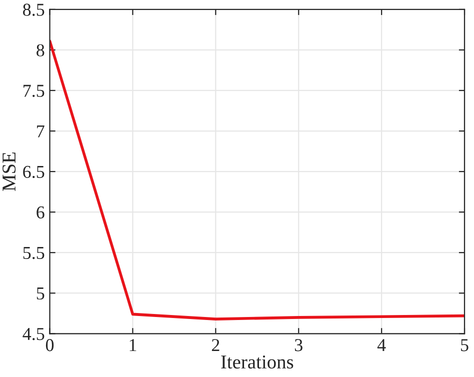 The width and height of the screenshot is (474, 377). Describe the element at coordinates (40, 50) in the screenshot. I see `y-tick-label: 8` at that location.